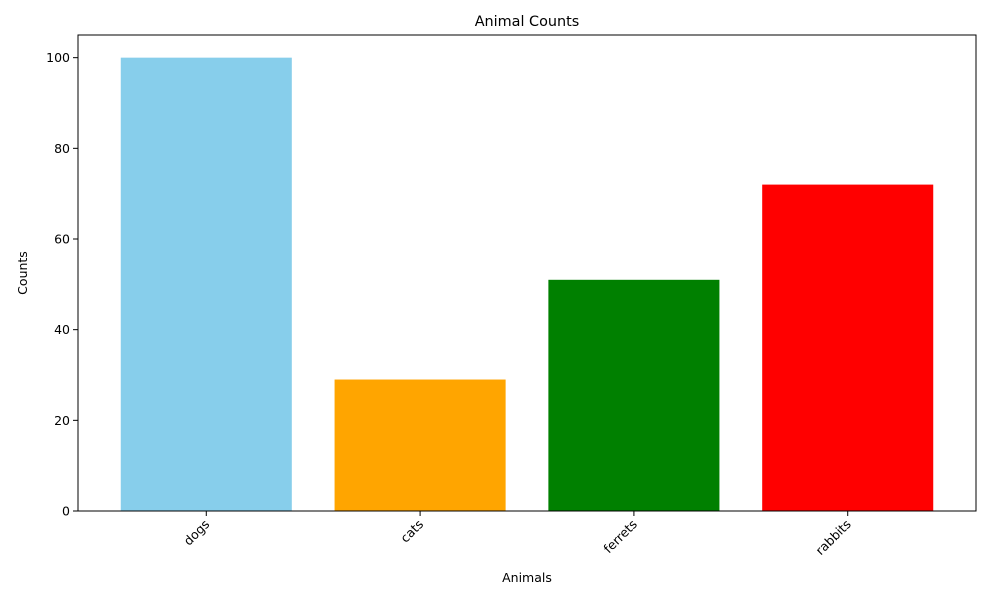  What do you see at coordinates (66, 511) in the screenshot?
I see `y-tick-label-0: 0` at bounding box center [66, 511].